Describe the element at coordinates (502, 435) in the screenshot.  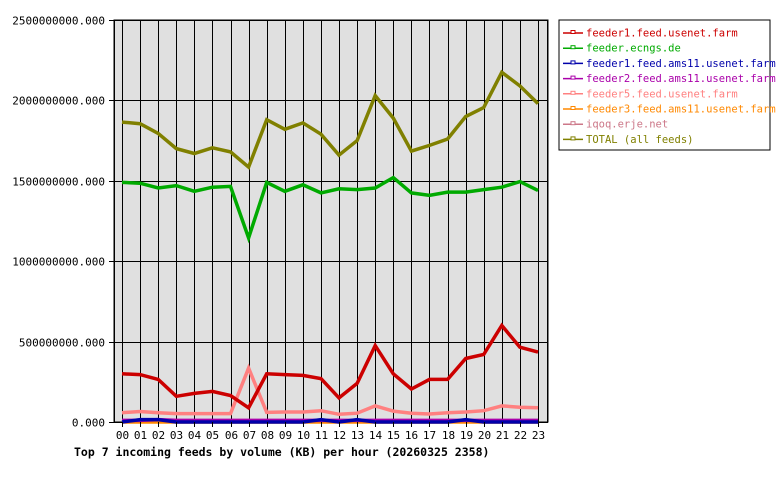
I see `x-tick-label: 21` at that location.